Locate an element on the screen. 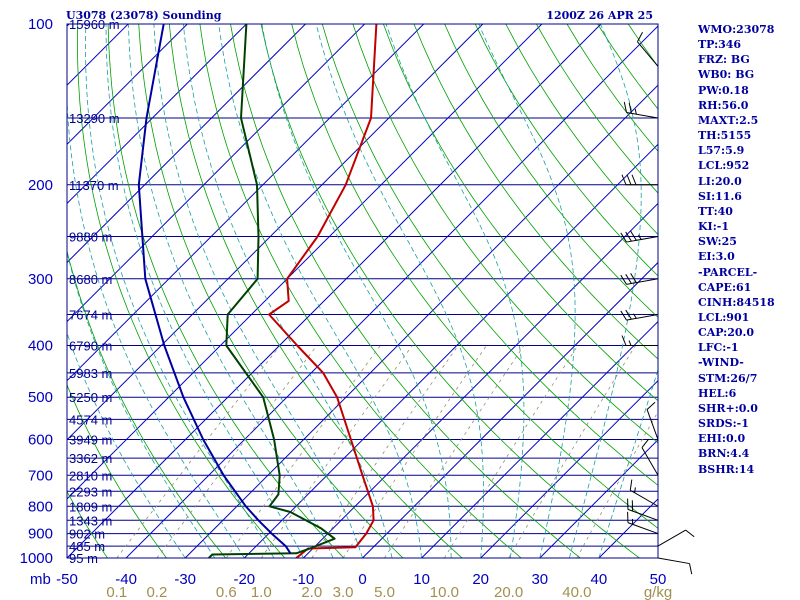 The image size is (800, 600). mixing-ratio-label: 0.1 is located at coordinates (116, 592).